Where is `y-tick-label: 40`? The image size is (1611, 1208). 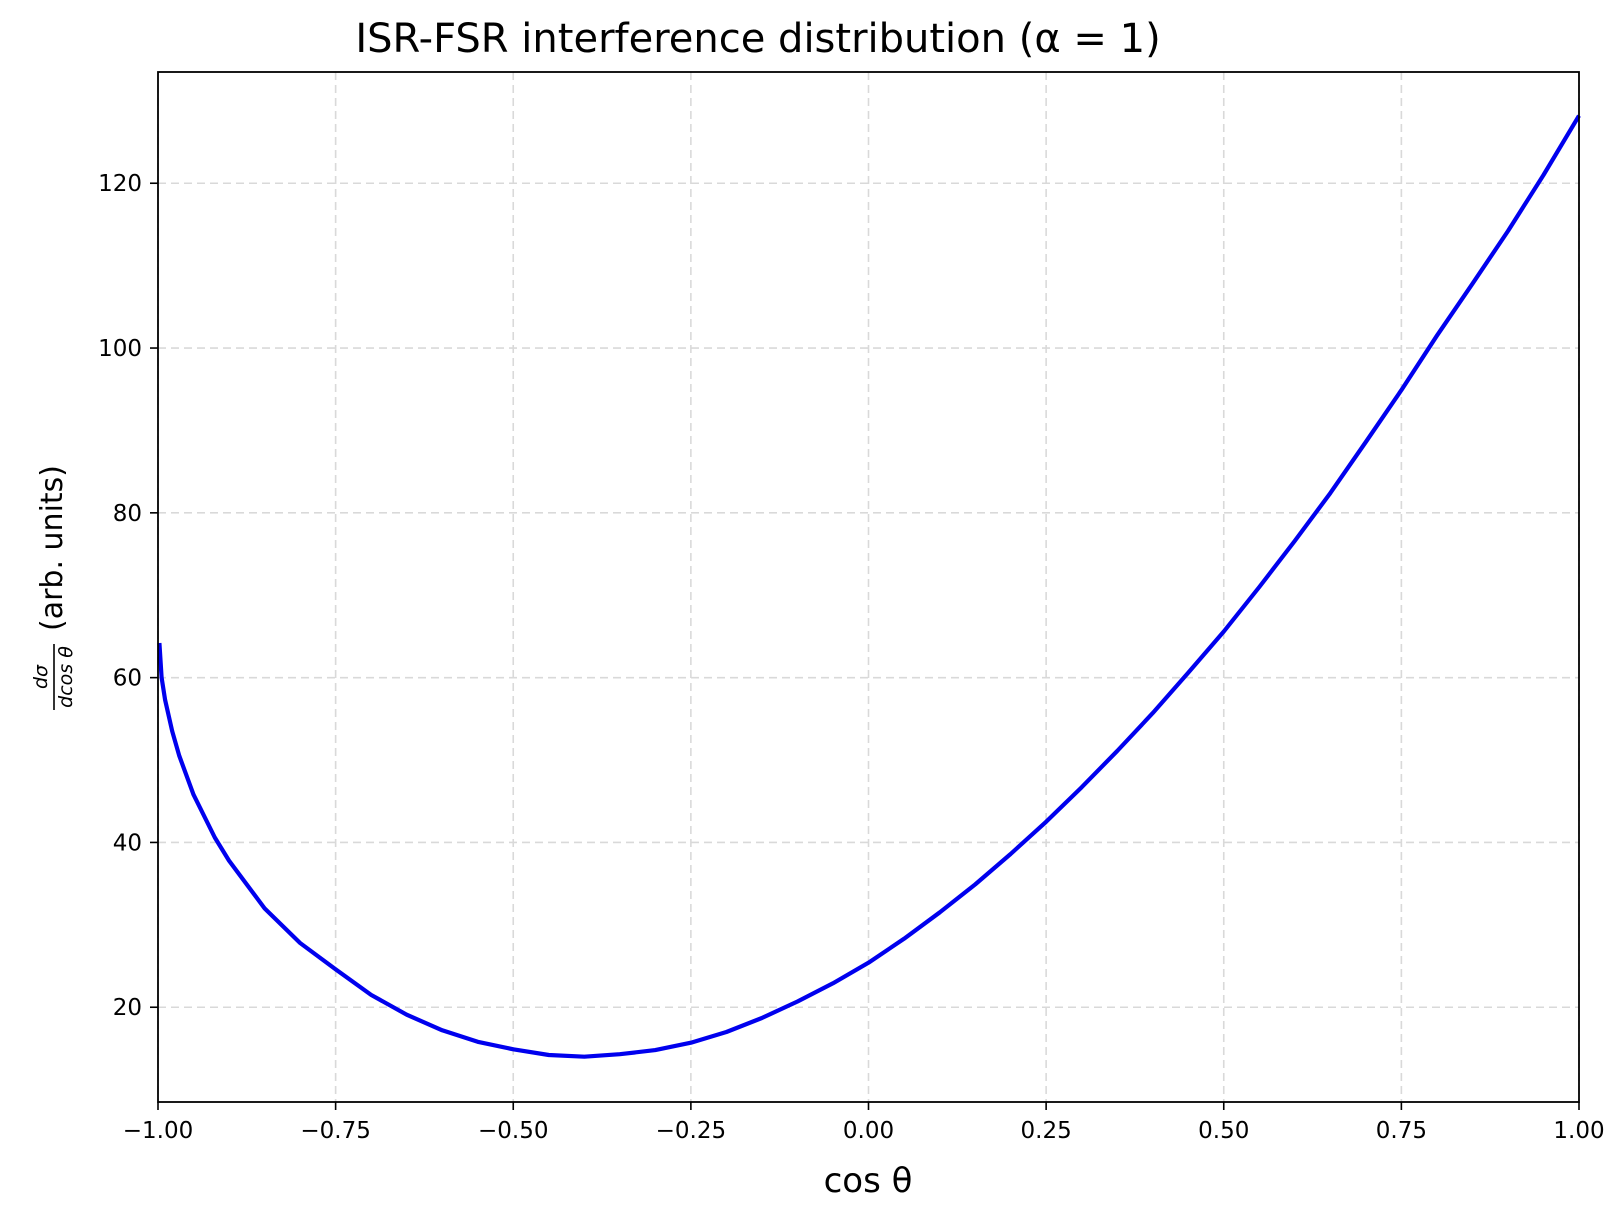
y-tick-label: 40 is located at coordinates (127, 843).